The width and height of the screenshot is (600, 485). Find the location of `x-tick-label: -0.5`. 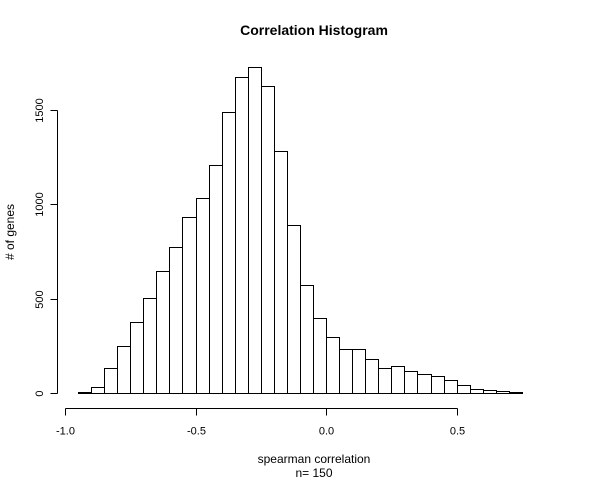

x-tick-label: -0.5 is located at coordinates (196, 432).